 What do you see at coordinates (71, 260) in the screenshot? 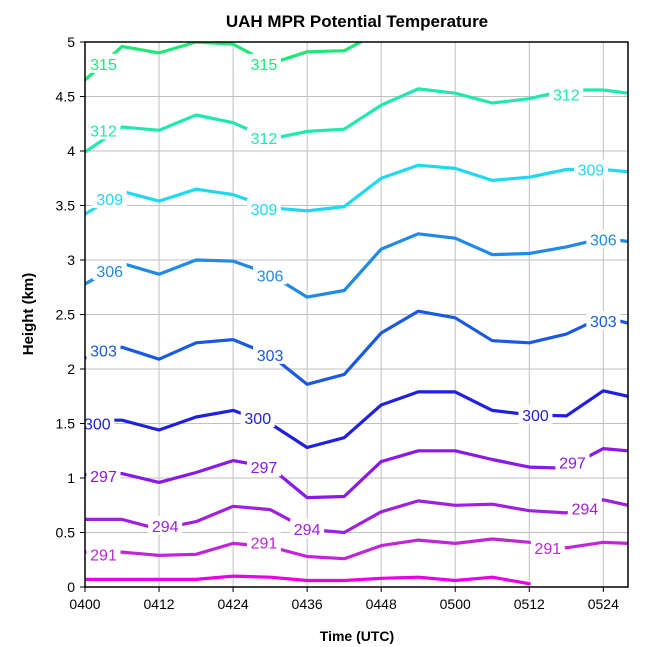
I see `y-tick-label: 3` at bounding box center [71, 260].